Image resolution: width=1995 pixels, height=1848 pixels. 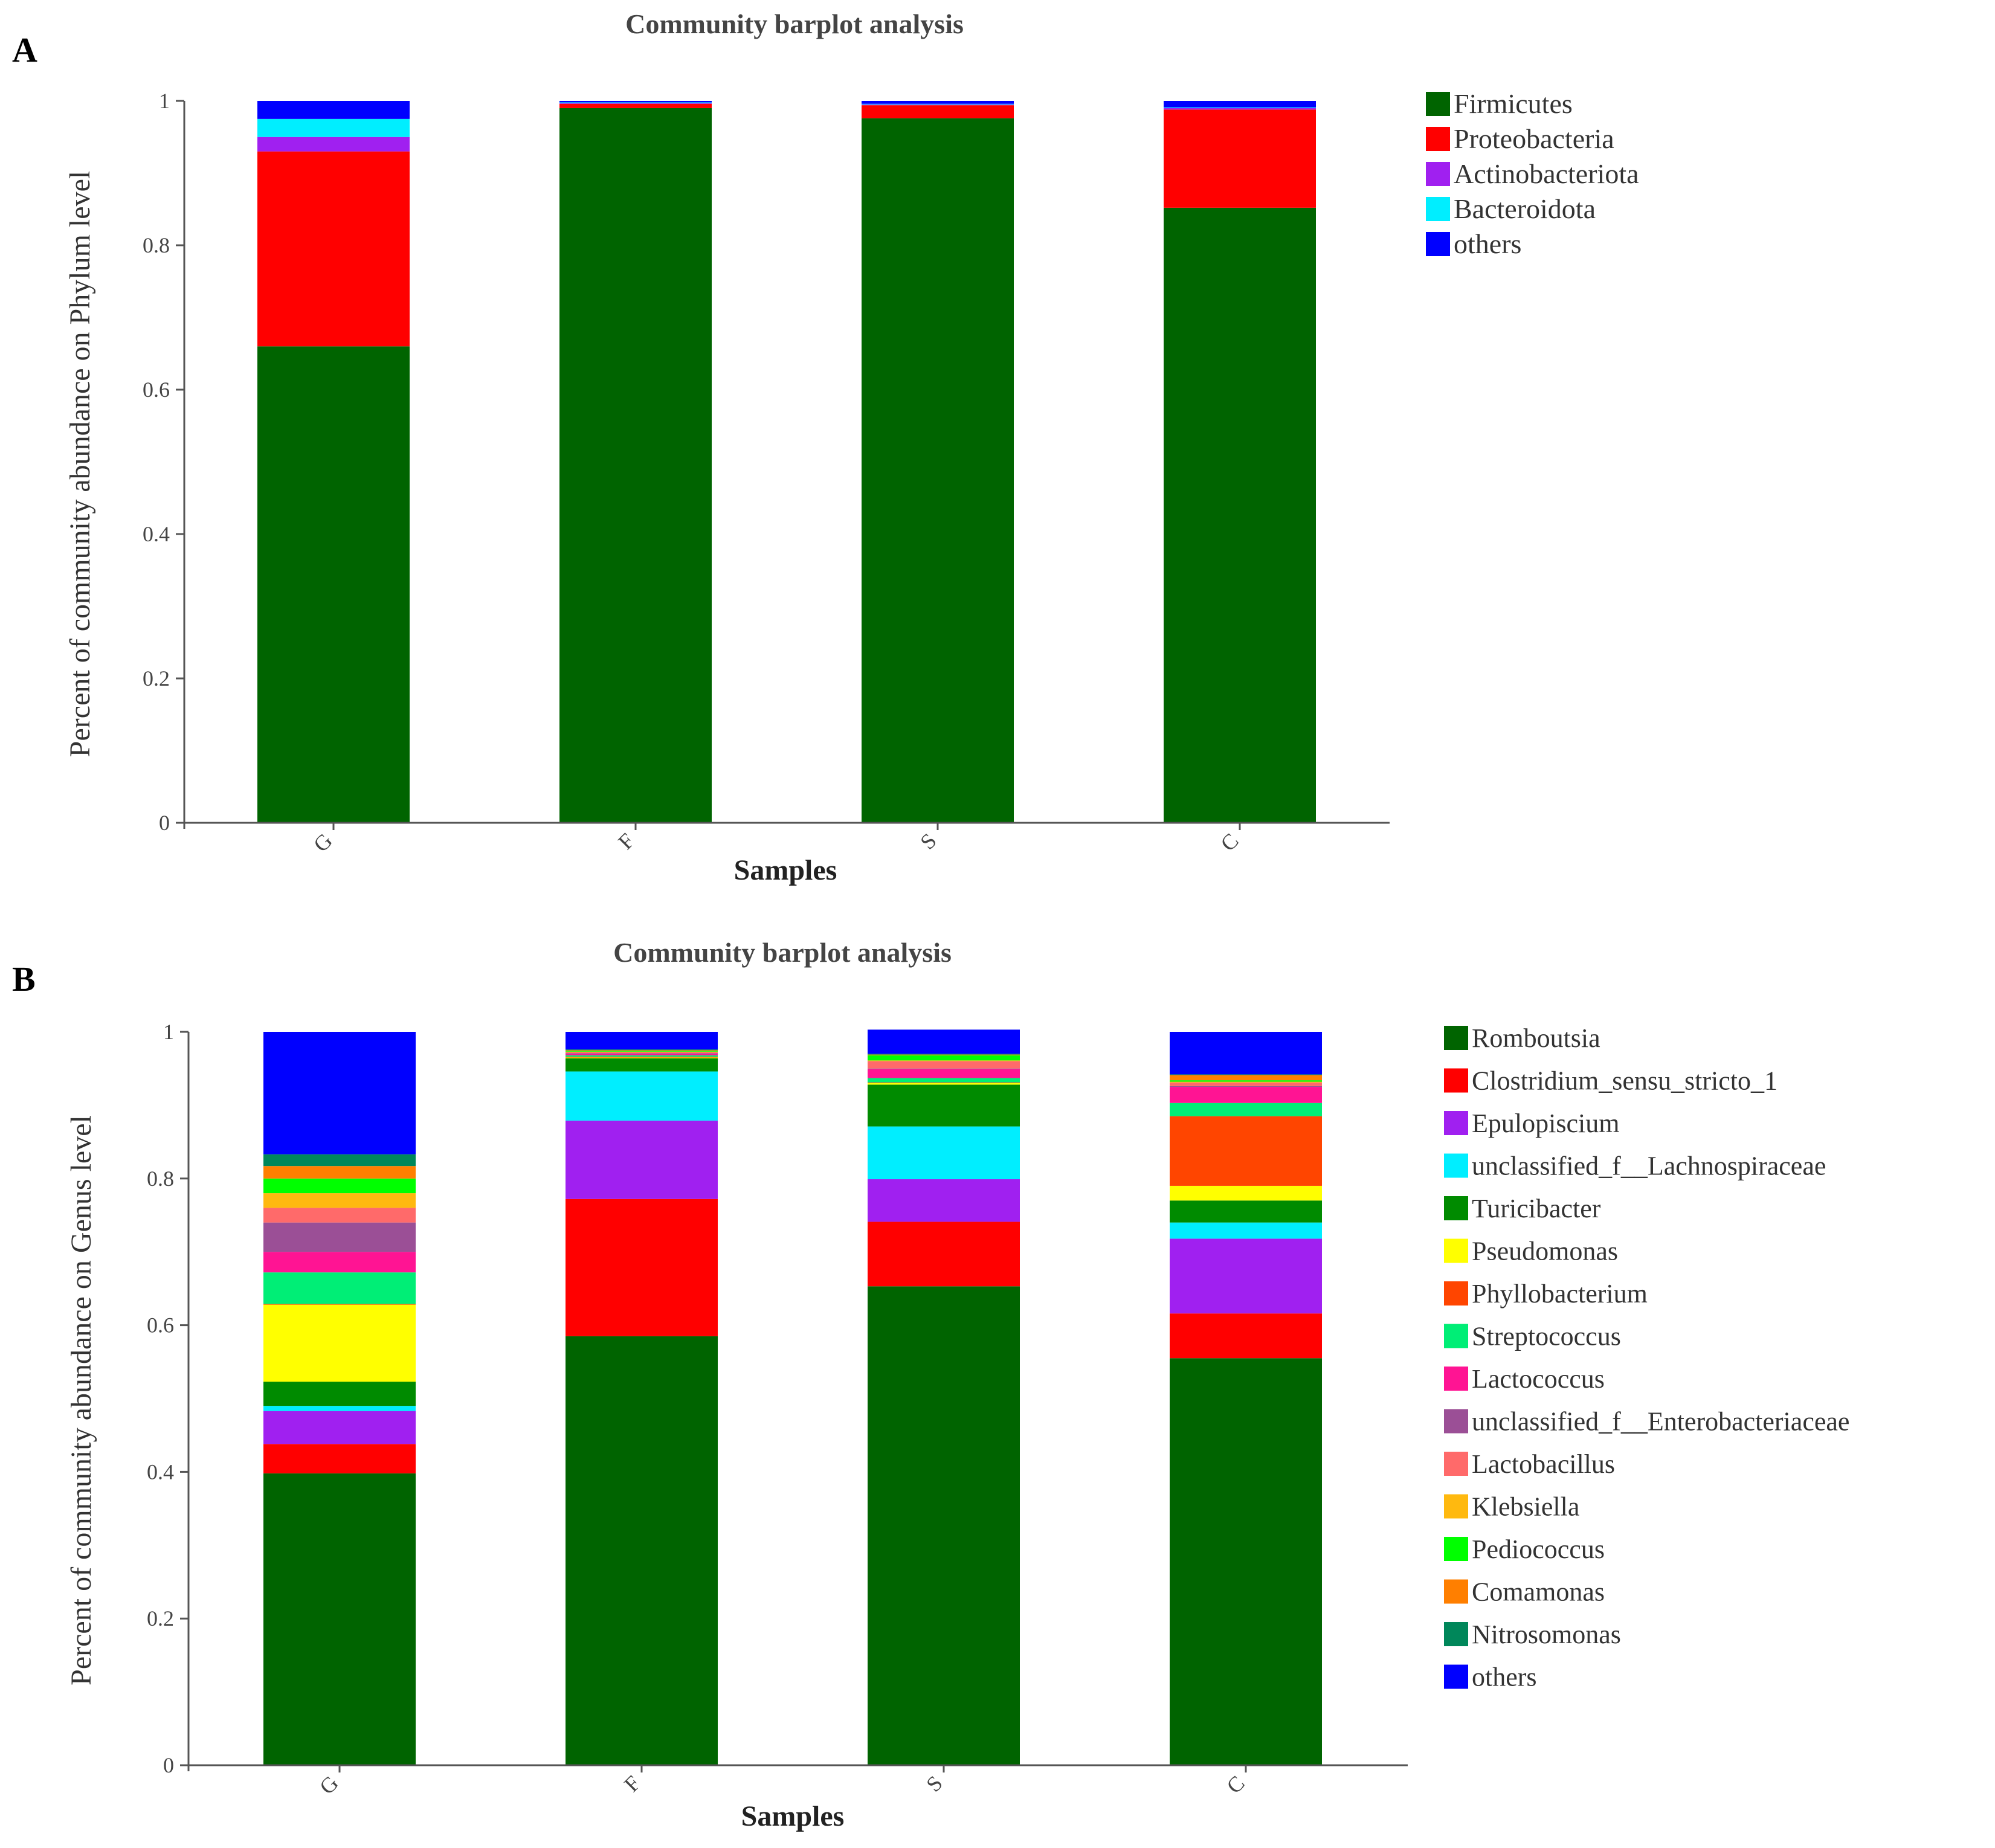 I want to click on bar-segment-C-phyllobacterium, so click(x=1246, y=1151).